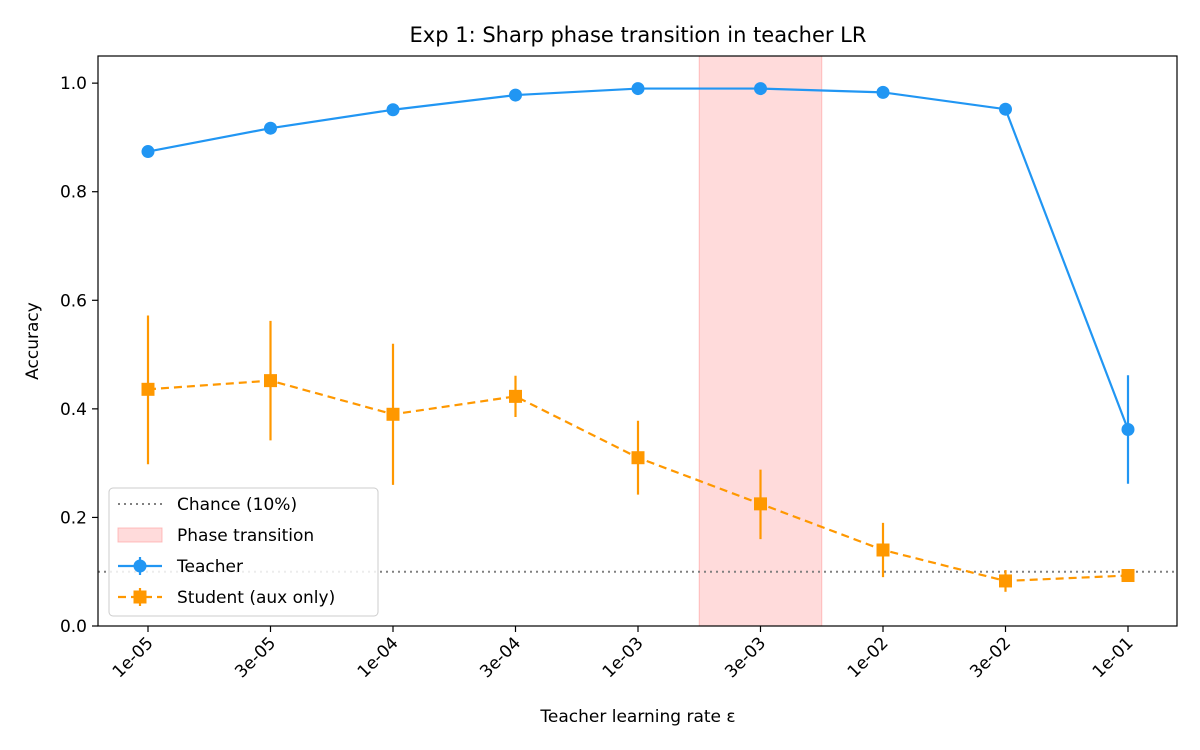  What do you see at coordinates (990, 657) in the screenshot?
I see `x-tick-label: 3e-02` at bounding box center [990, 657].